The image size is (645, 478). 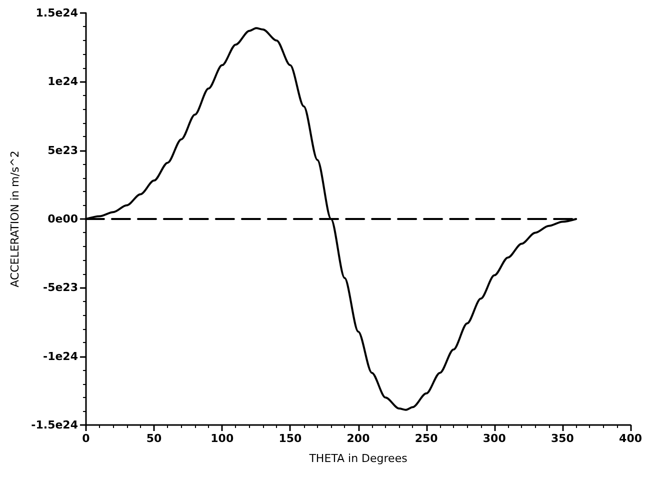 What do you see at coordinates (426, 438) in the screenshot?
I see `x-tick-label: 250` at bounding box center [426, 438].